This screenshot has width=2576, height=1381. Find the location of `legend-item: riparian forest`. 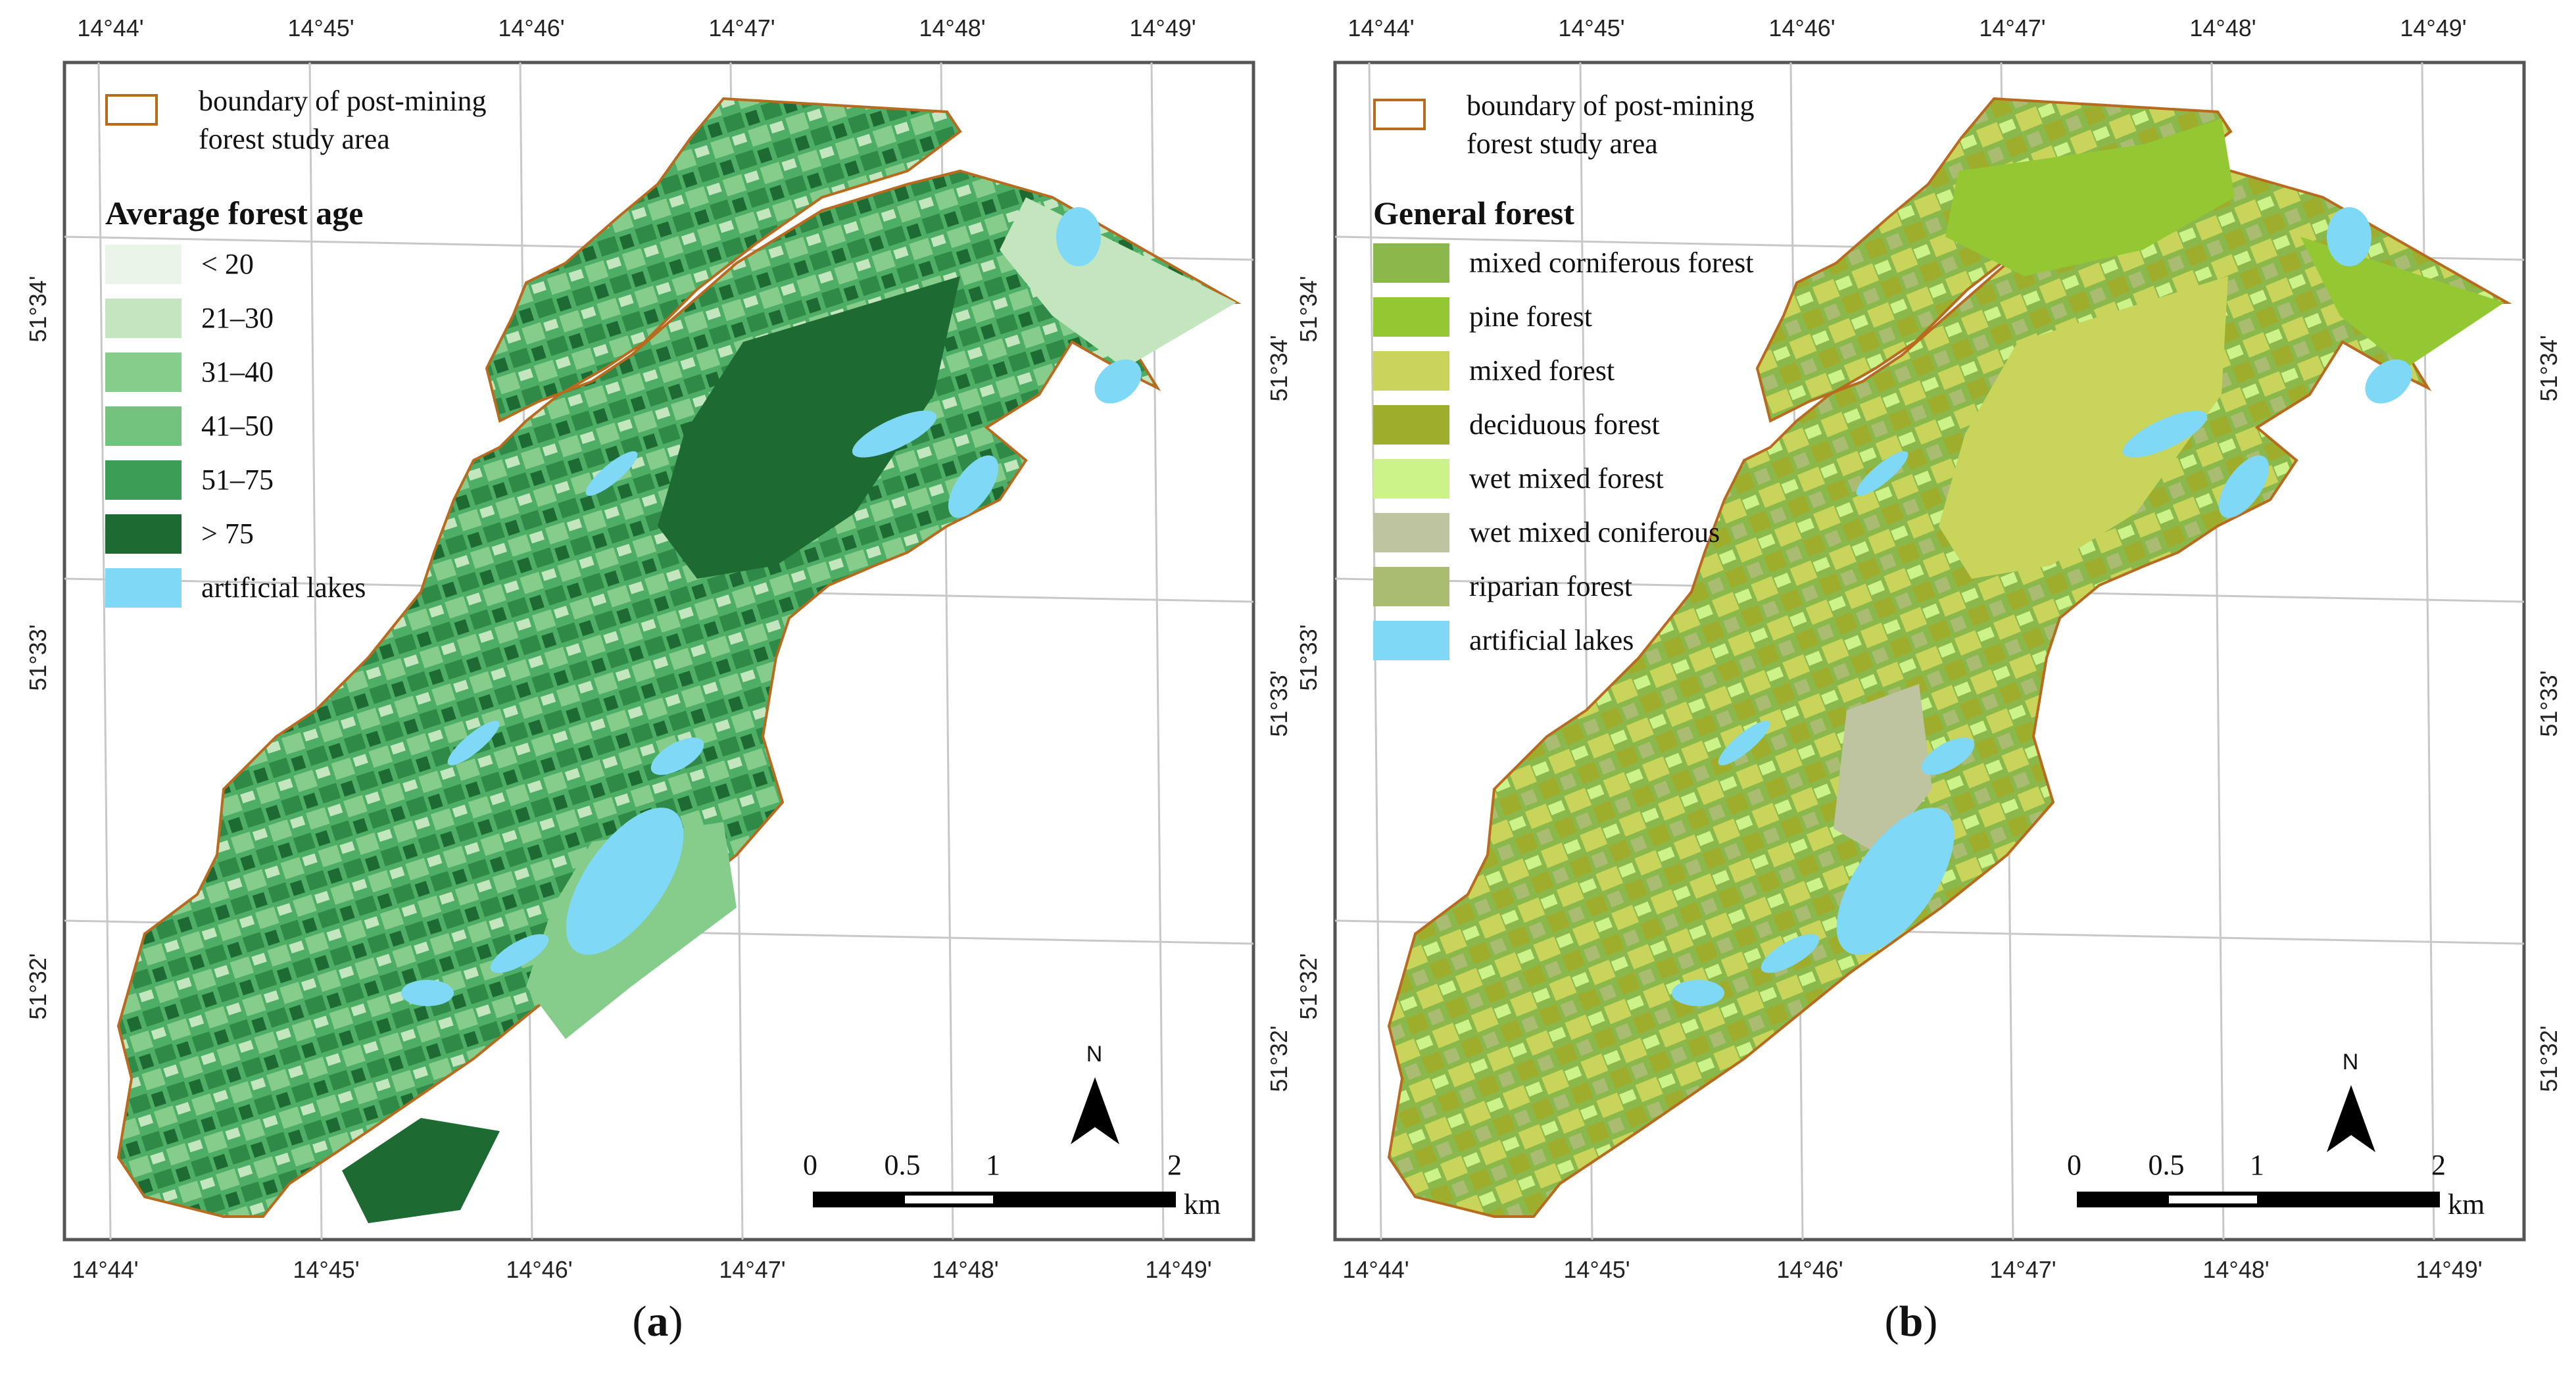

legend-item: riparian forest is located at coordinates (1503, 587).